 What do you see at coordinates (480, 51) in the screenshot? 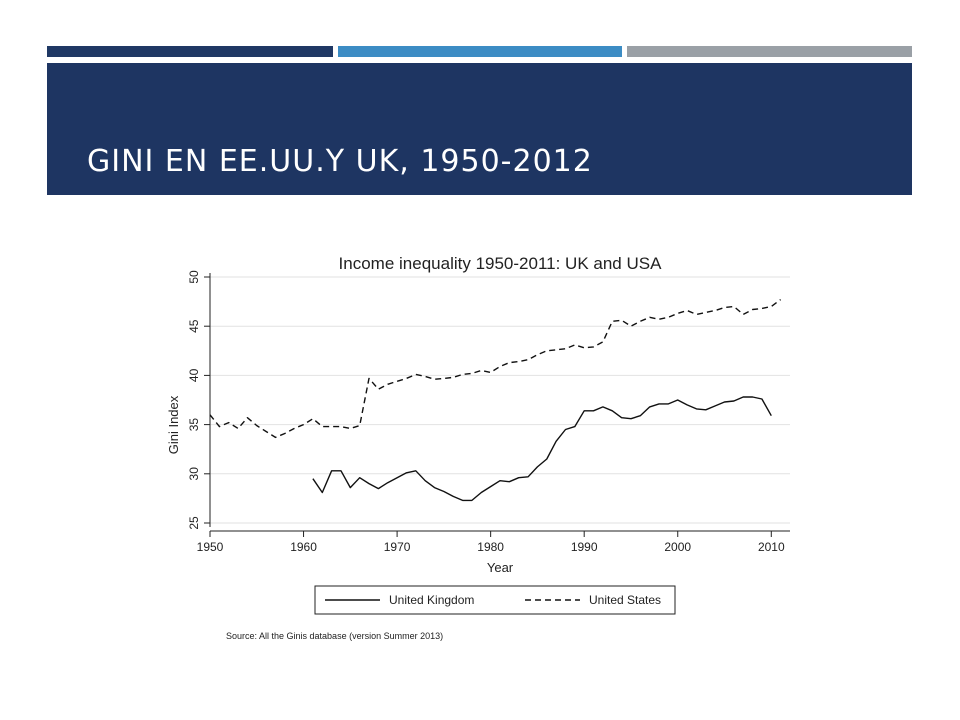
I see `accent-bar-blue` at bounding box center [480, 51].